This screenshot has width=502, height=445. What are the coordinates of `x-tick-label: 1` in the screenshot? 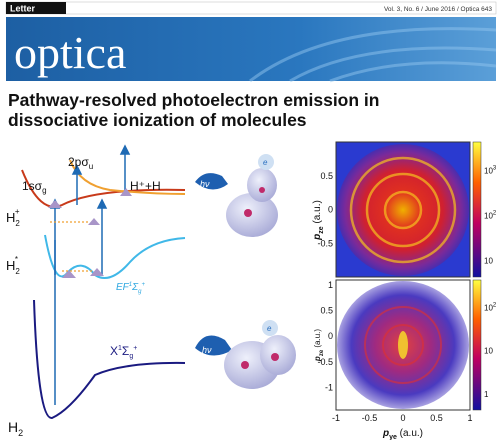 It's located at (469, 418).